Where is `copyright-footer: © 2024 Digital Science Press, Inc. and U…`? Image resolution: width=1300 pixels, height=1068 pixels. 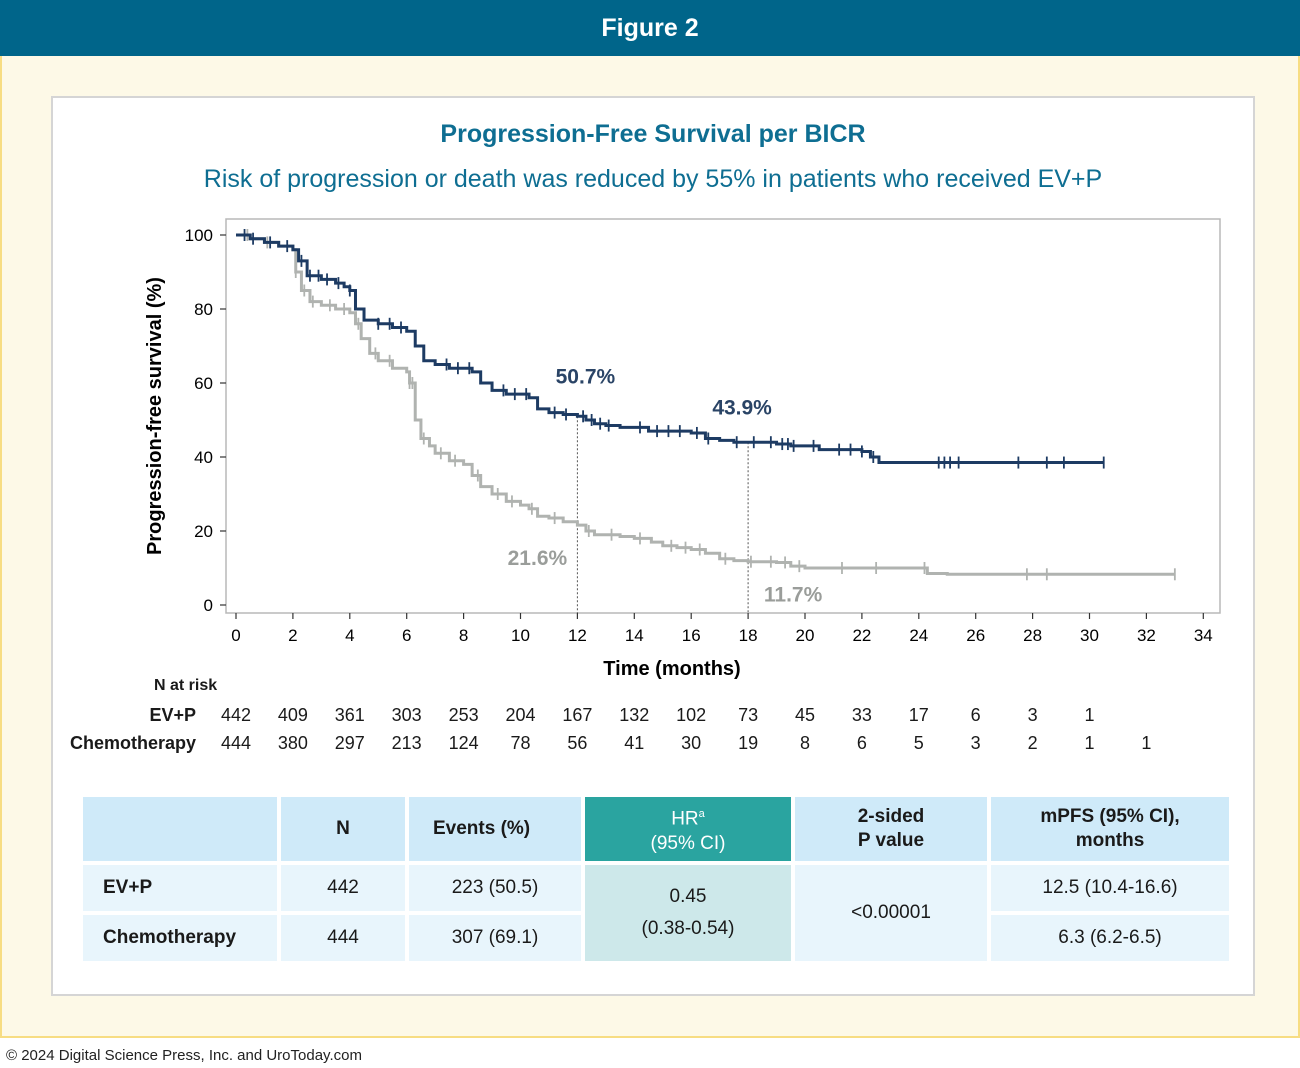 copyright-footer: © 2024 Digital Science Press, Inc. and U… is located at coordinates (184, 1055).